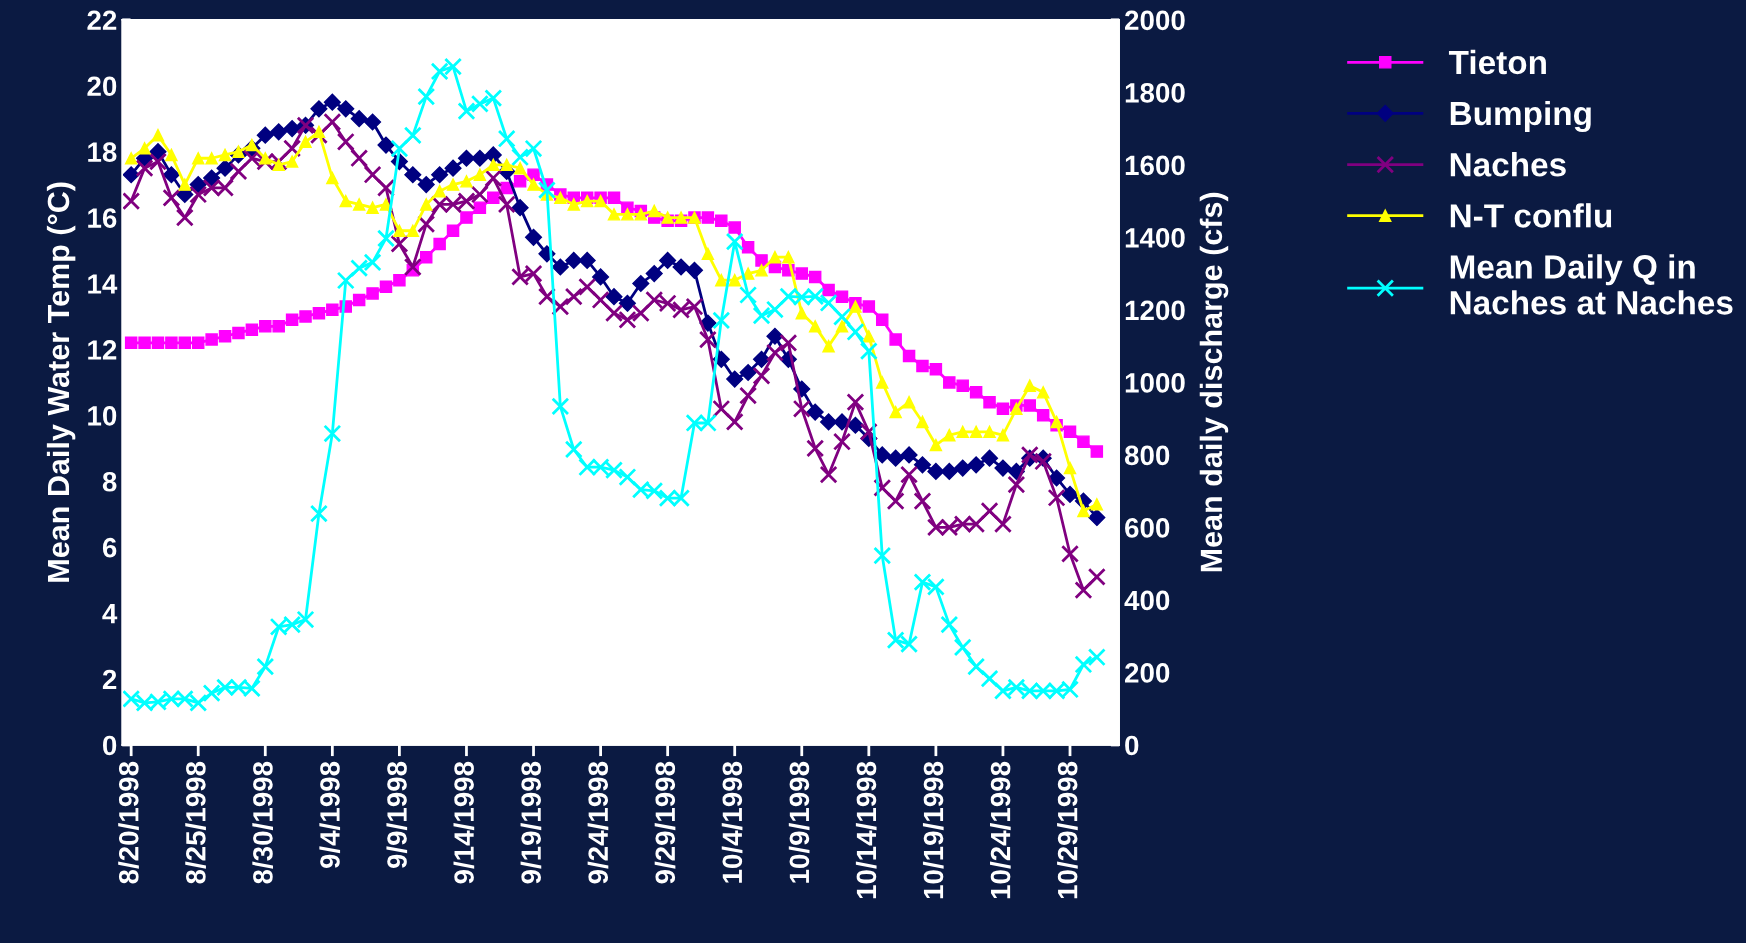  What do you see at coordinates (109, 481) in the screenshot?
I see `y-tick-label: 8` at bounding box center [109, 481].